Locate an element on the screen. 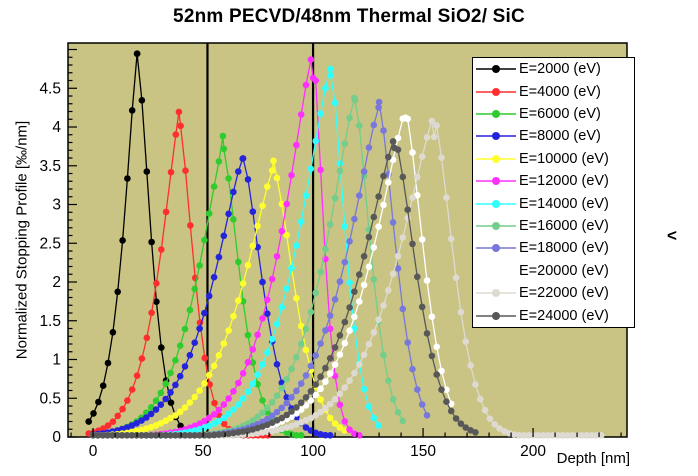 Image resolution: width=698 pixels, height=476 pixels. legend-item: E=8000 (eV) is located at coordinates (553, 136).